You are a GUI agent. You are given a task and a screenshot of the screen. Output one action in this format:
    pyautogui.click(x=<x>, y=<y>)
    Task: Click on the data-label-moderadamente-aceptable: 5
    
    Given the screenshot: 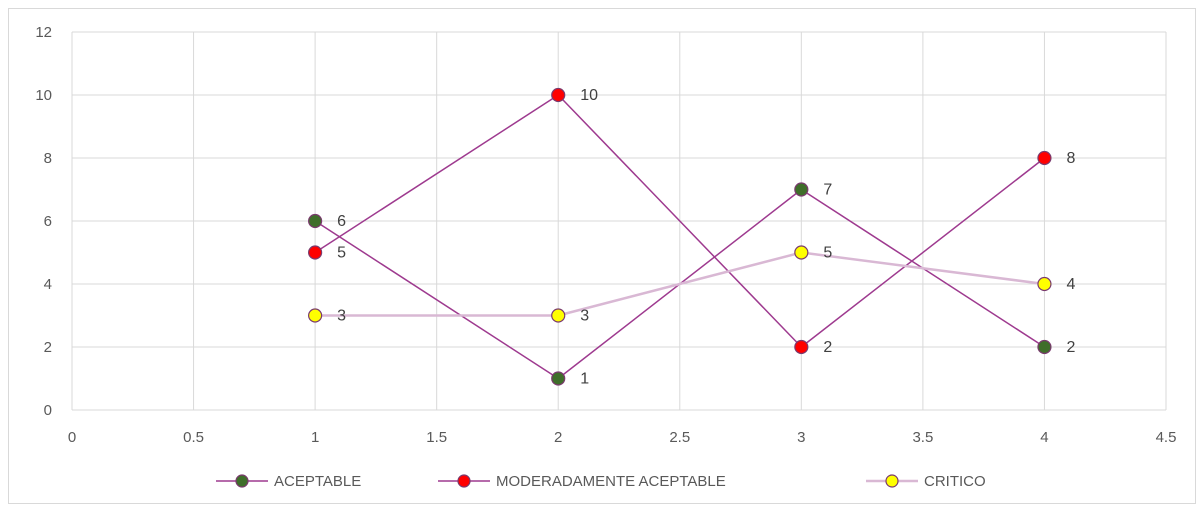 What is the action you would take?
    pyautogui.click(x=341, y=253)
    